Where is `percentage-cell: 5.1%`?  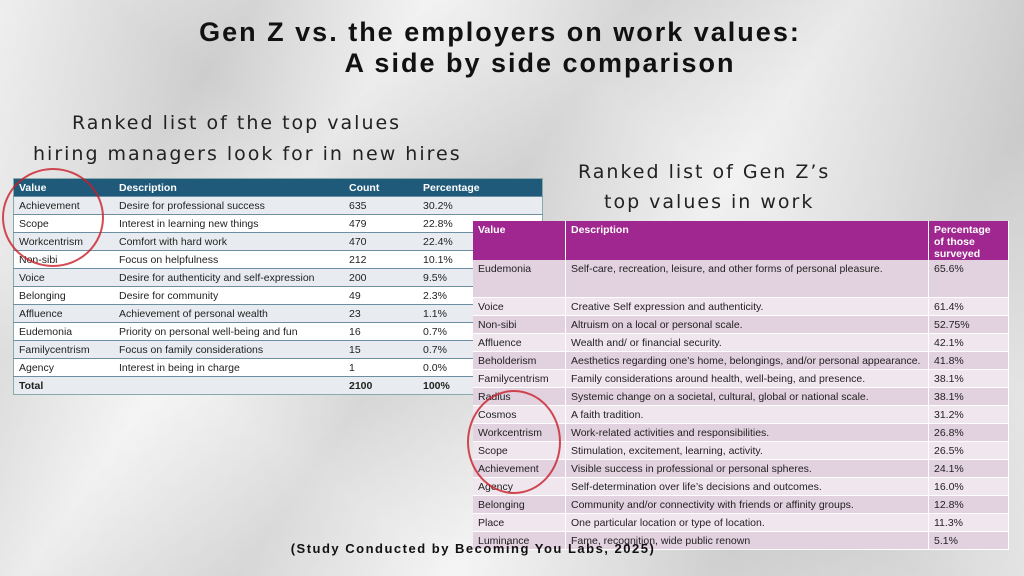
percentage-cell: 5.1% is located at coordinates (968, 540).